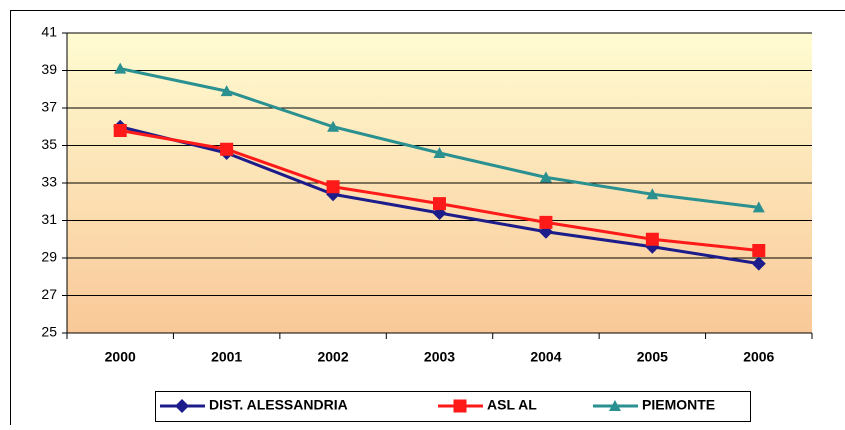 This screenshot has height=430, width=845. What do you see at coordinates (49, 257) in the screenshot?
I see `y-tick-label: 29` at bounding box center [49, 257].